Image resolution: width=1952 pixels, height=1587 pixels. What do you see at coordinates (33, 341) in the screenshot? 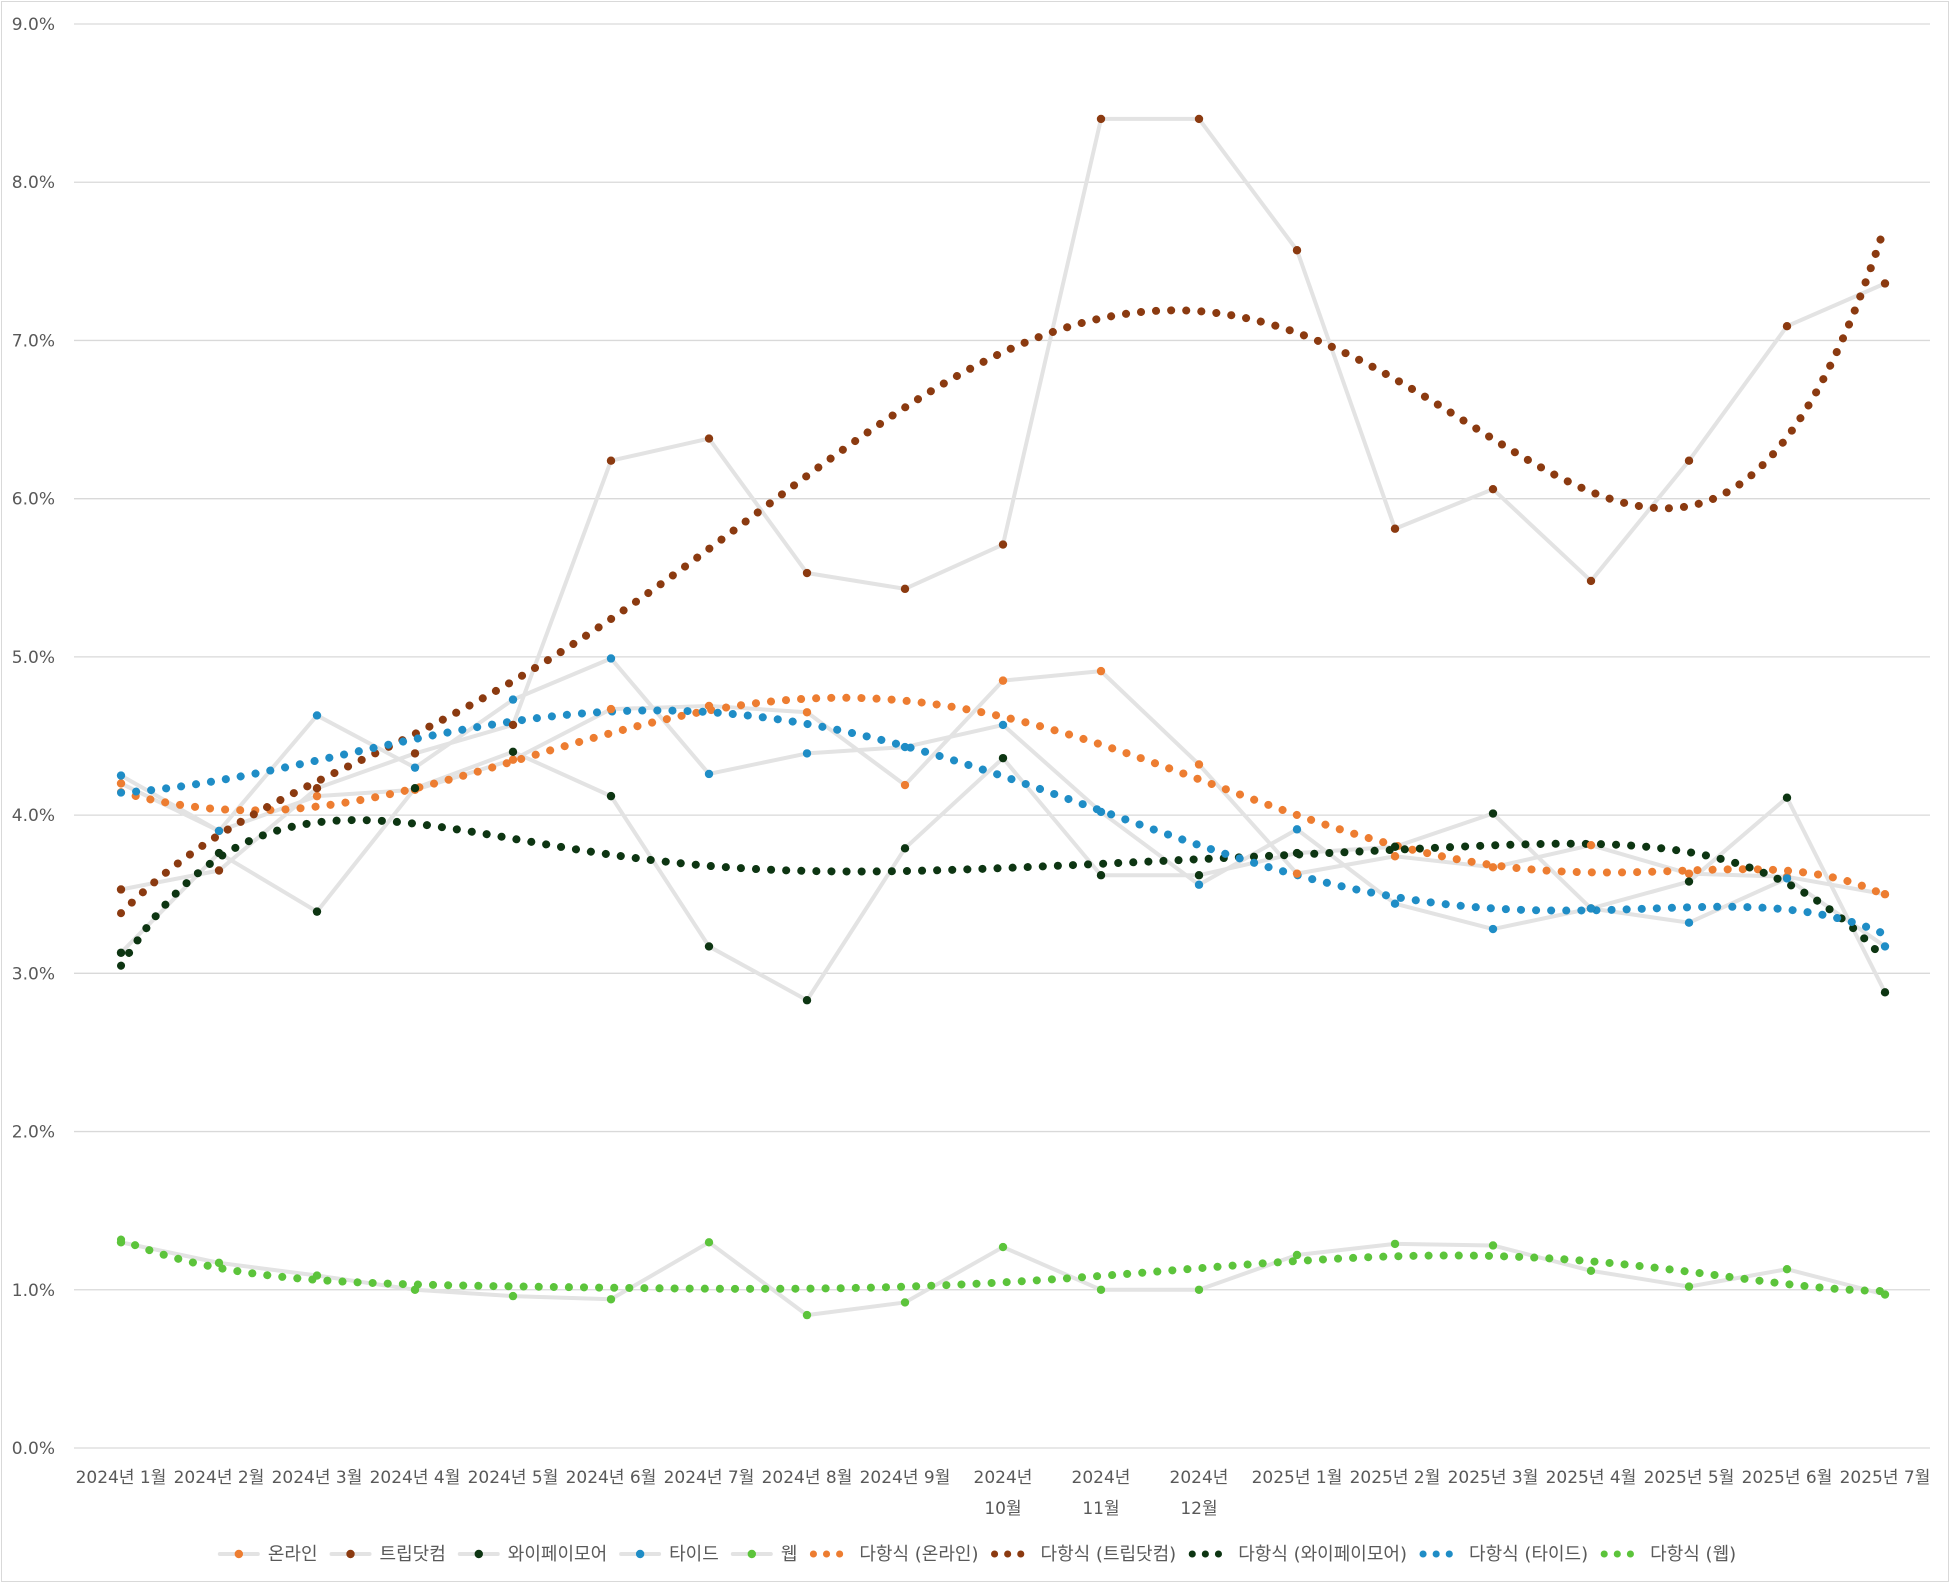
I see `y-tick-label: 7.0%` at bounding box center [33, 341].